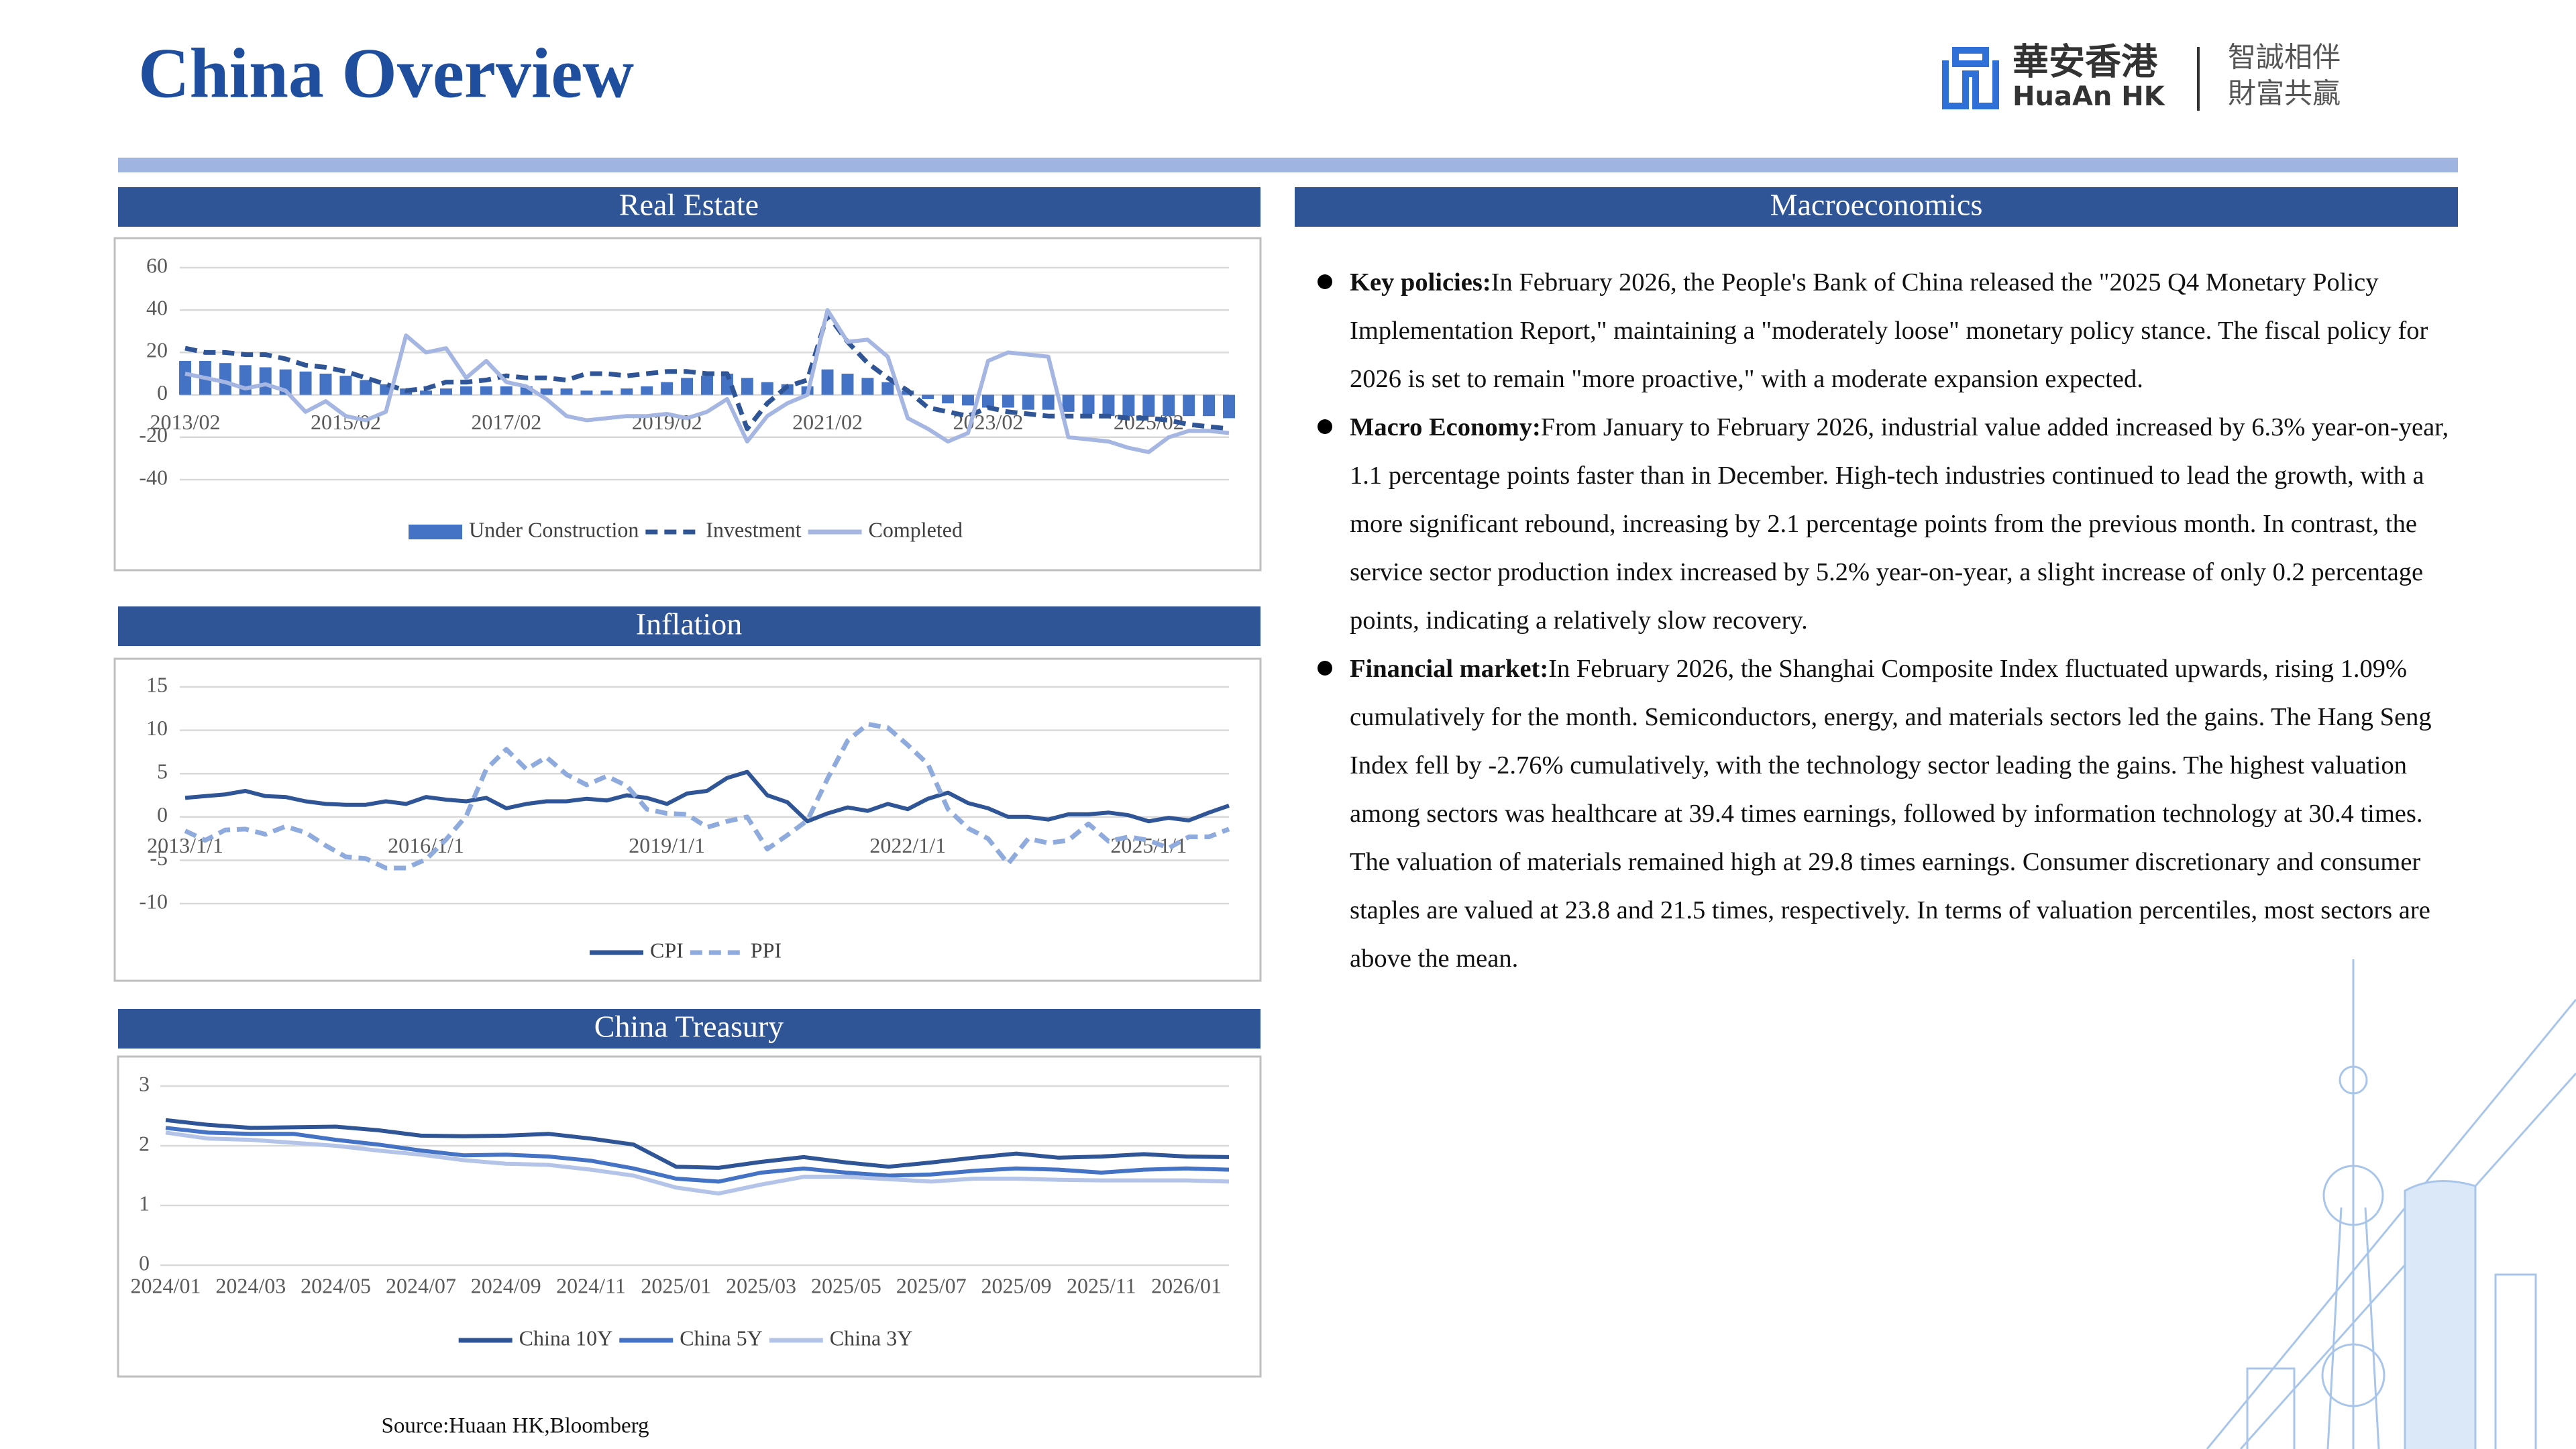 This screenshot has height=1449, width=2576. What do you see at coordinates (515, 1426) in the screenshot?
I see `source: Source:Huaan HK,Bloomberg` at bounding box center [515, 1426].